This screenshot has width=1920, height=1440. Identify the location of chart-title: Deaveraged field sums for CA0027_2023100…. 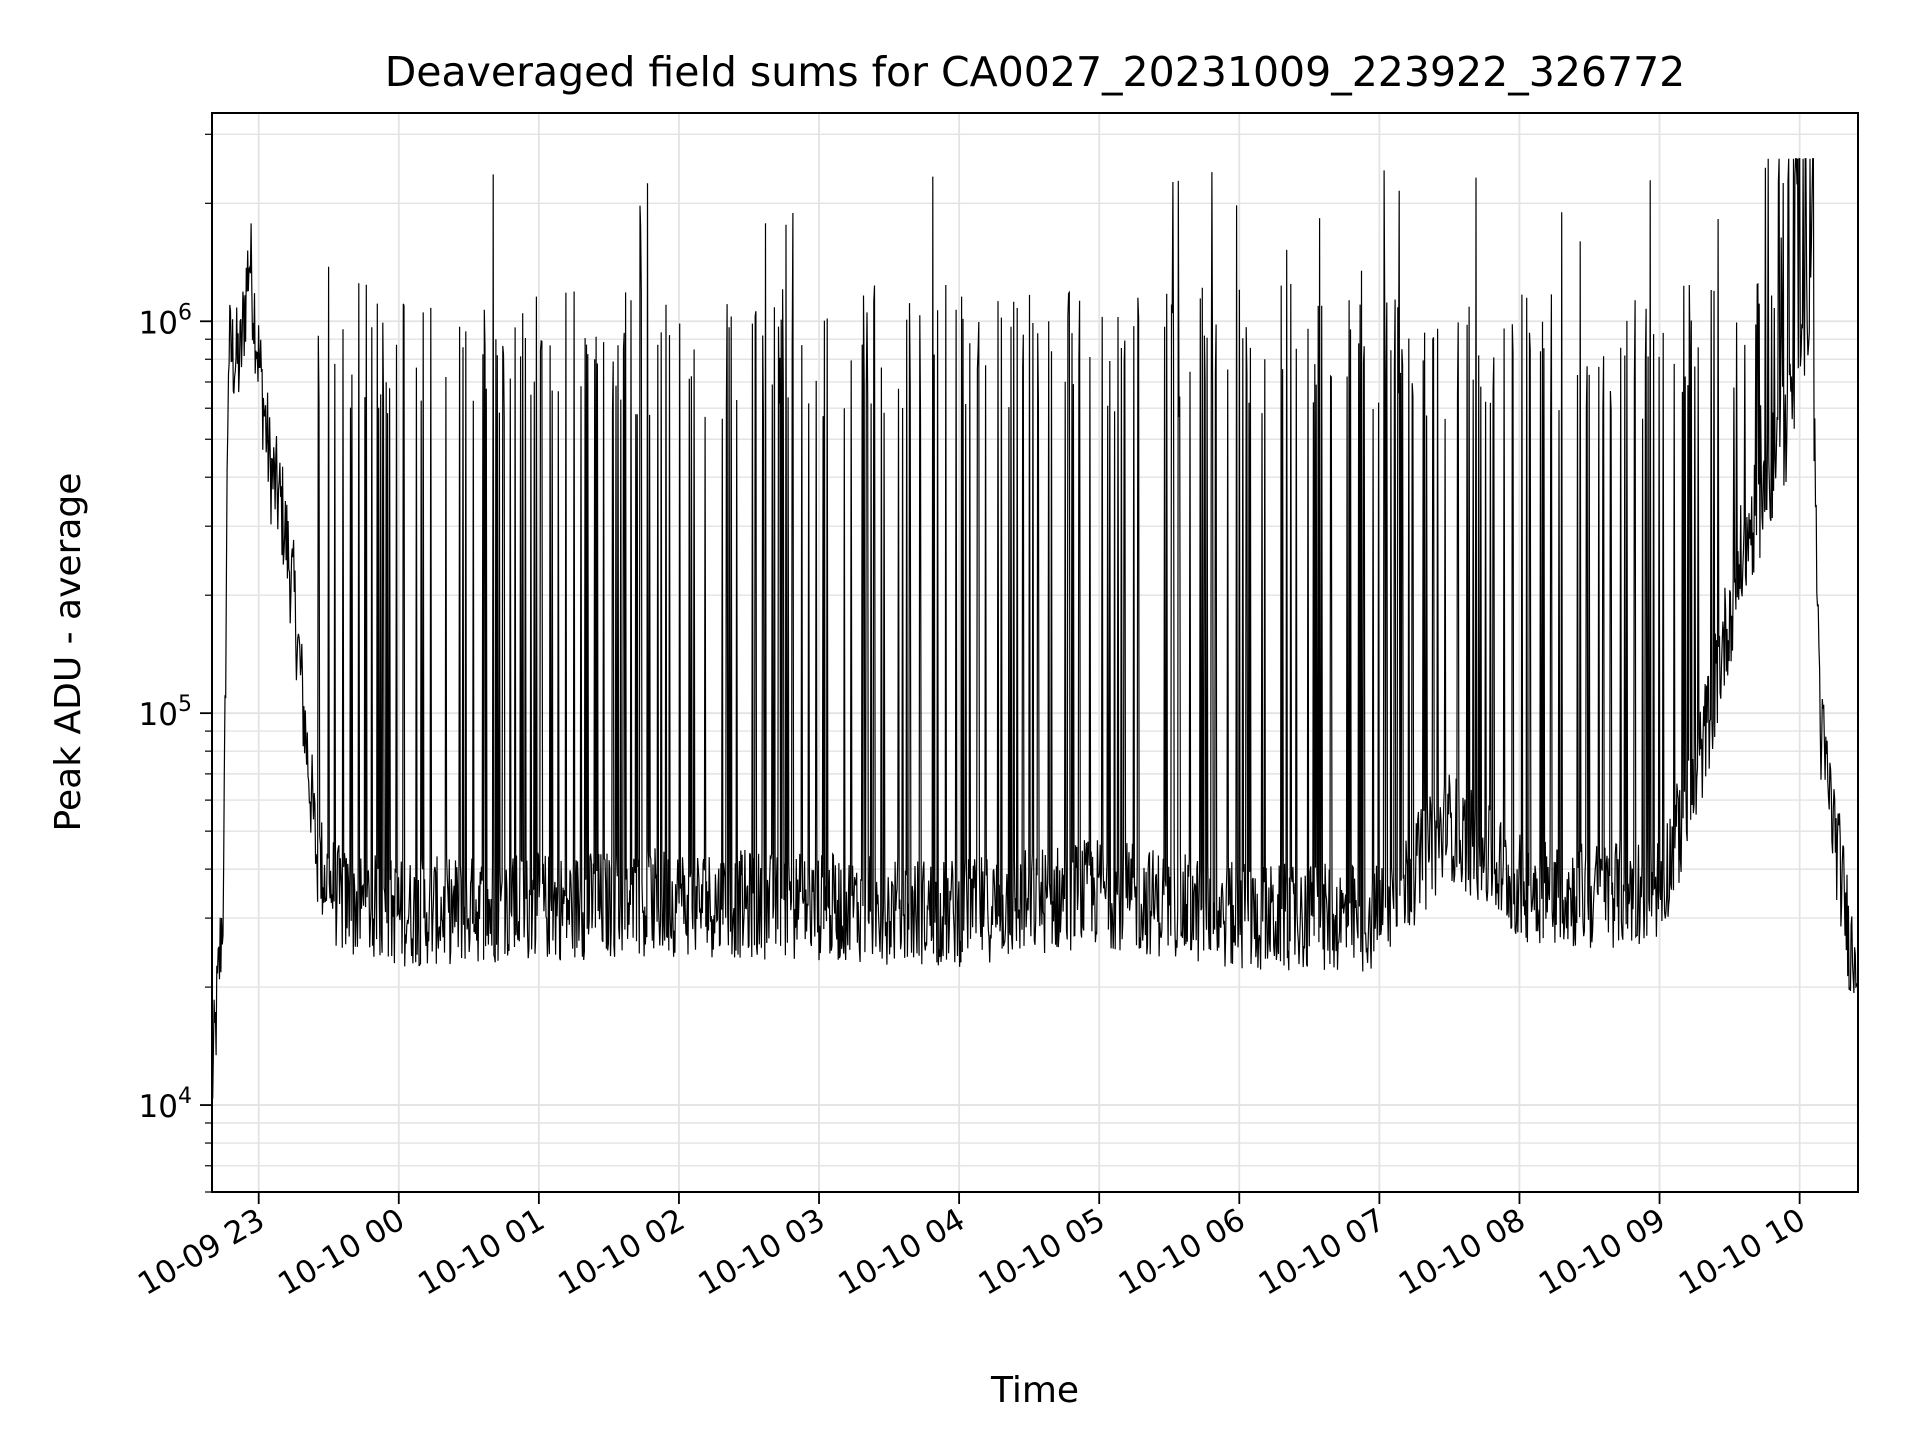
(1035, 72).